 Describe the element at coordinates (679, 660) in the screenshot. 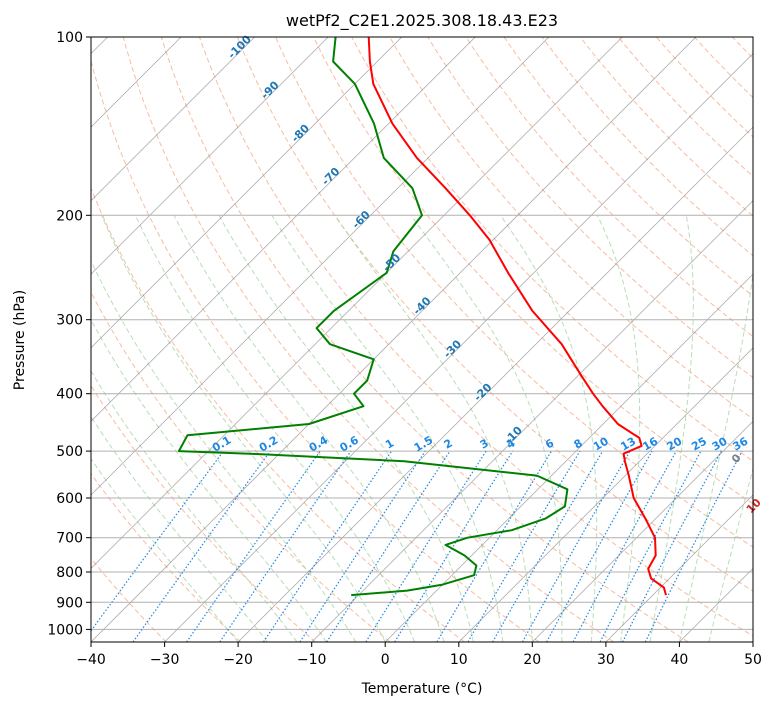

I see `x-tick-label: 40` at that location.